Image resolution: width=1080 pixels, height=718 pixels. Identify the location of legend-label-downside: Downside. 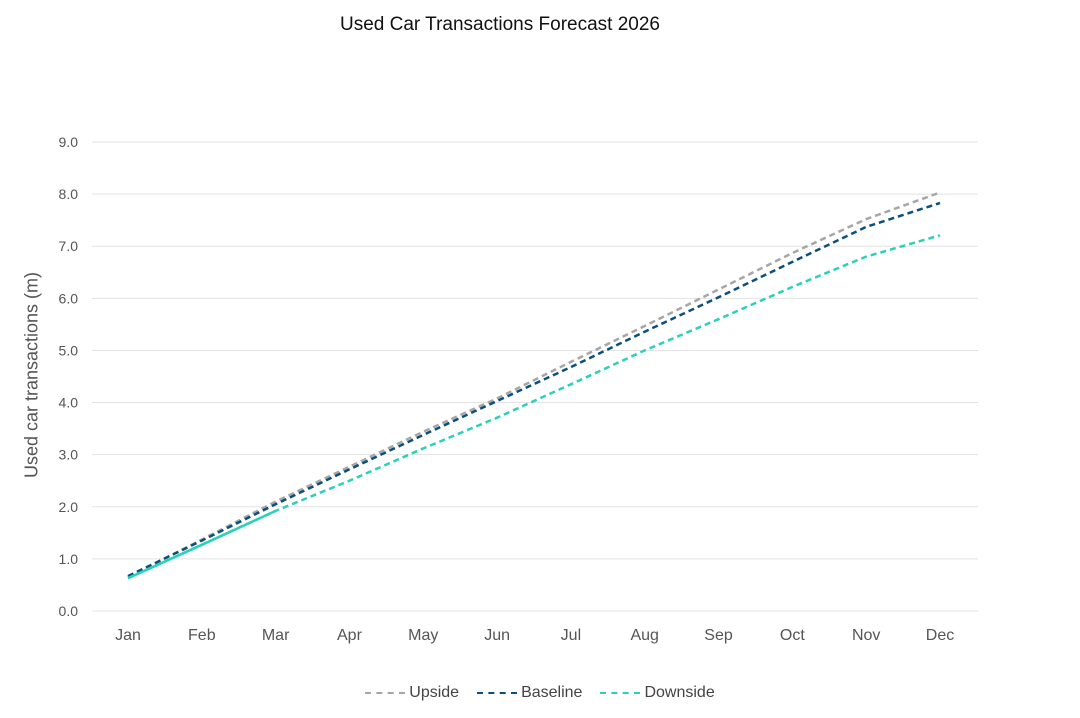
(679, 692).